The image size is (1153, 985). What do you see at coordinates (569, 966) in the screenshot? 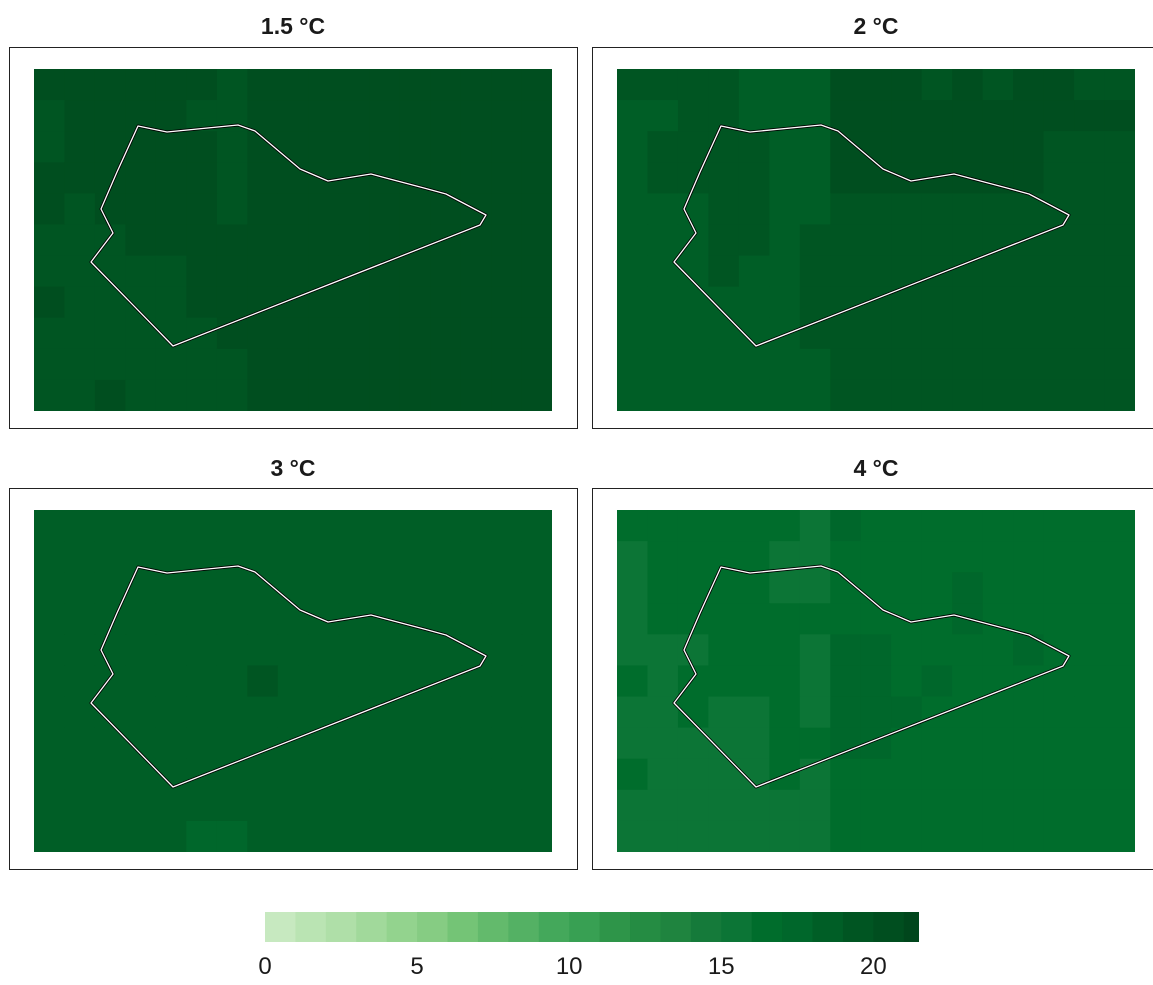
I see `colorbar-tick-label: 10` at bounding box center [569, 966].